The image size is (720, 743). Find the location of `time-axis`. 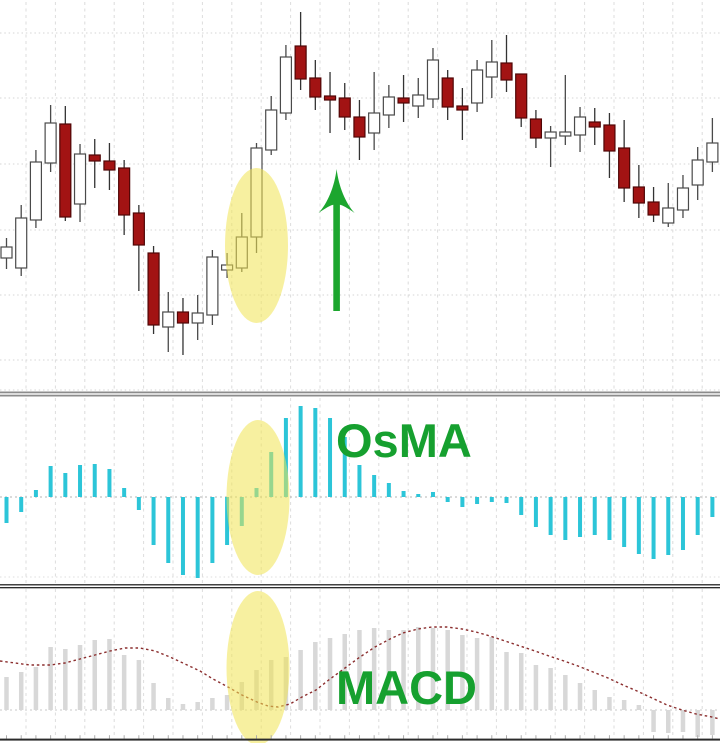

time-axis is located at coordinates (360, 738).